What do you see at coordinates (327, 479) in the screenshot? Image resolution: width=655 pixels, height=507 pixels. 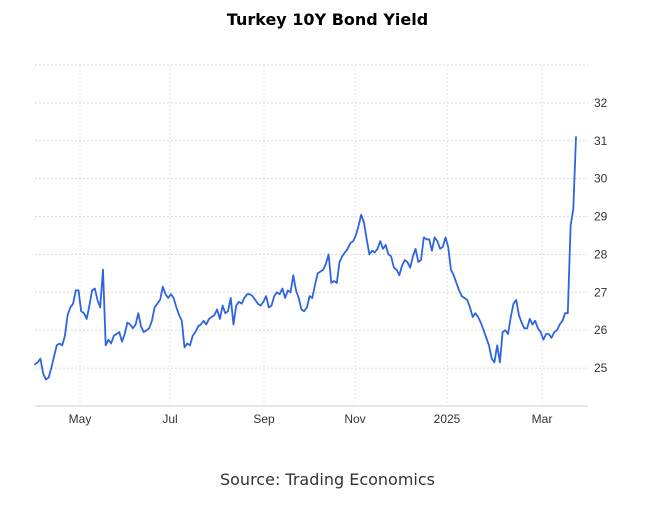 I see `source-note: Source: Trading Economics` at bounding box center [327, 479].